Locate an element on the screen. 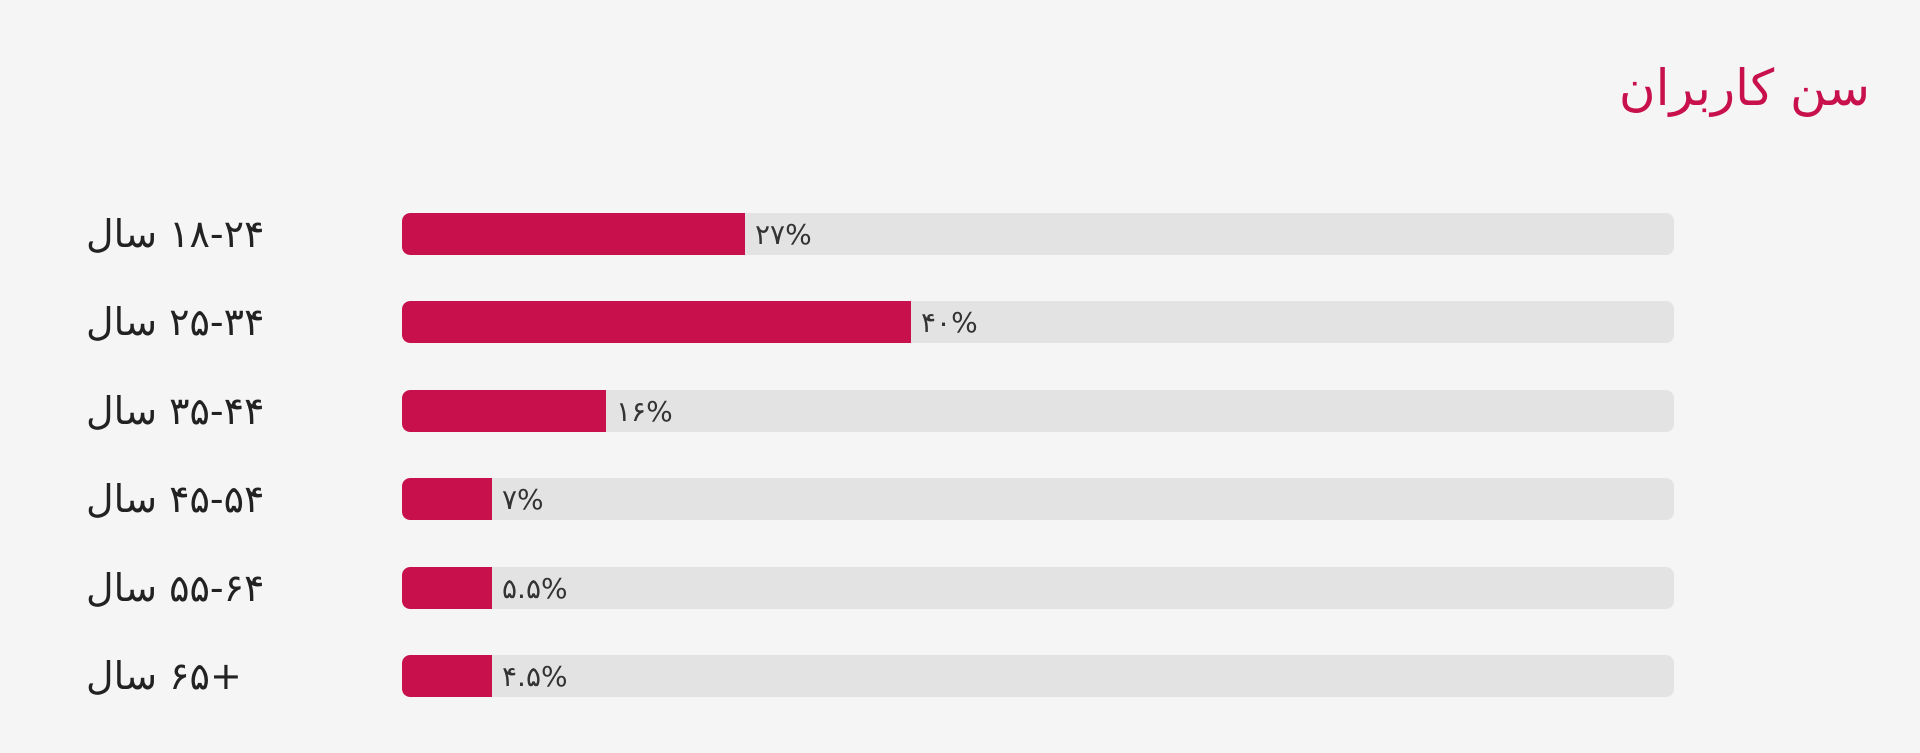  category-label: ۱۸-۲۴ سال is located at coordinates (175, 234).